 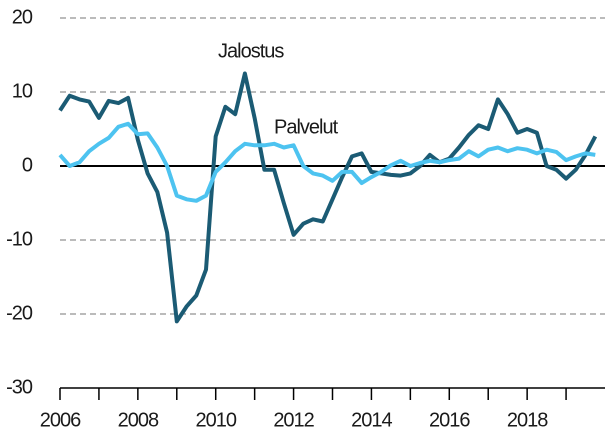 I want to click on y-tick-label: -20, so click(x=19, y=313).